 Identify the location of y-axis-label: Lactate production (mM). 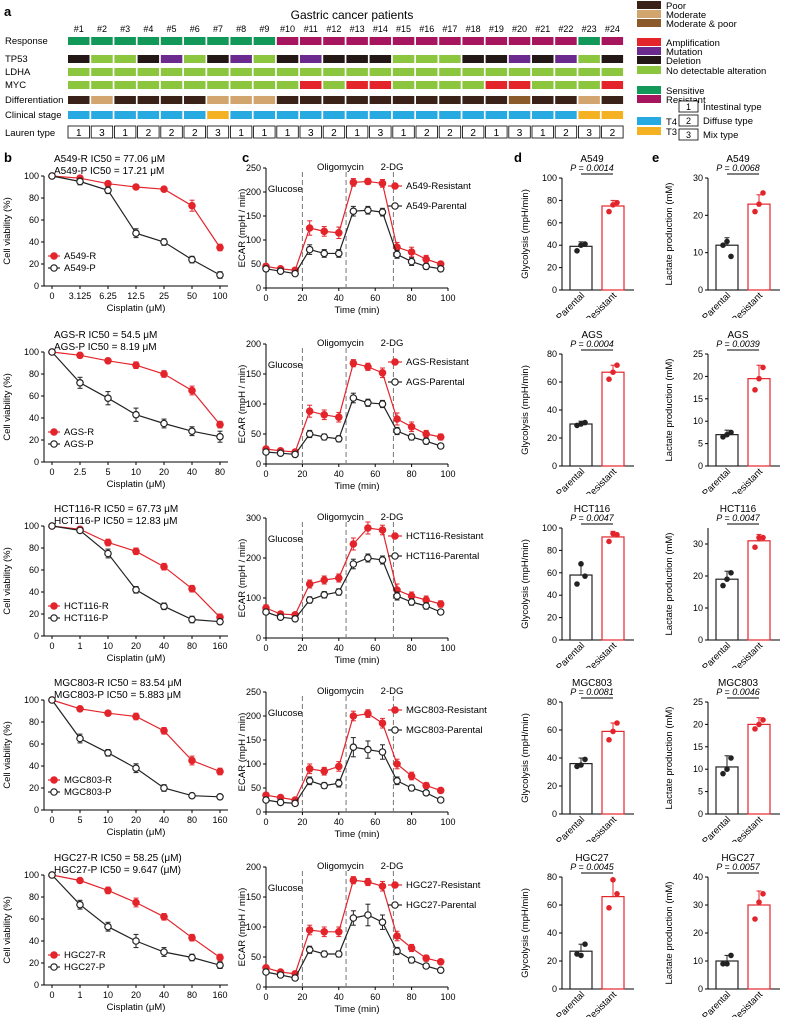
(669, 410).